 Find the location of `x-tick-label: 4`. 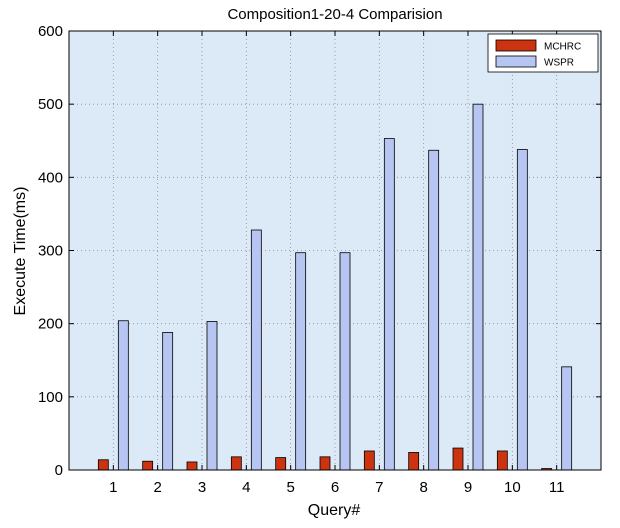

x-tick-label: 4 is located at coordinates (246, 487).